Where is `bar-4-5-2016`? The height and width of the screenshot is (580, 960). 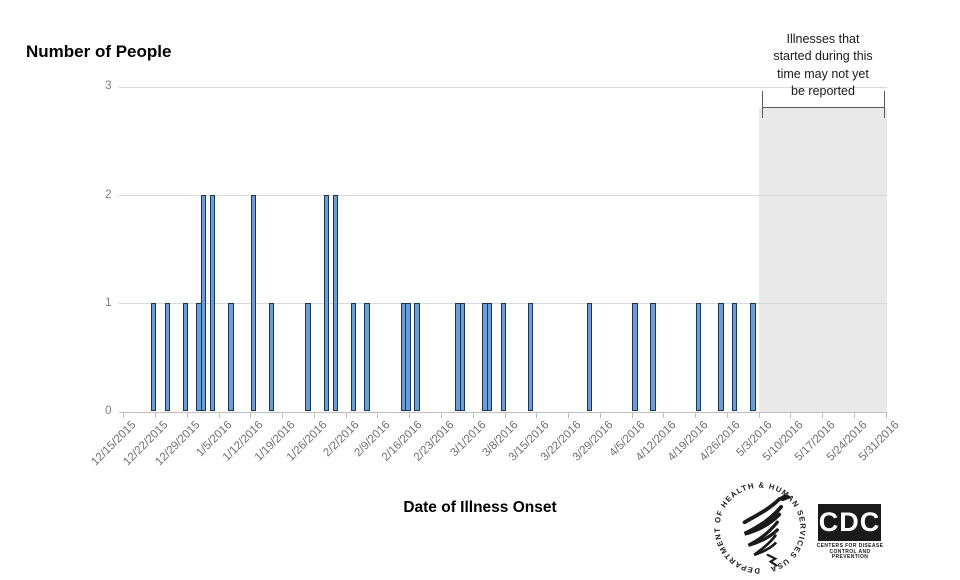 bar-4-5-2016 is located at coordinates (635, 357).